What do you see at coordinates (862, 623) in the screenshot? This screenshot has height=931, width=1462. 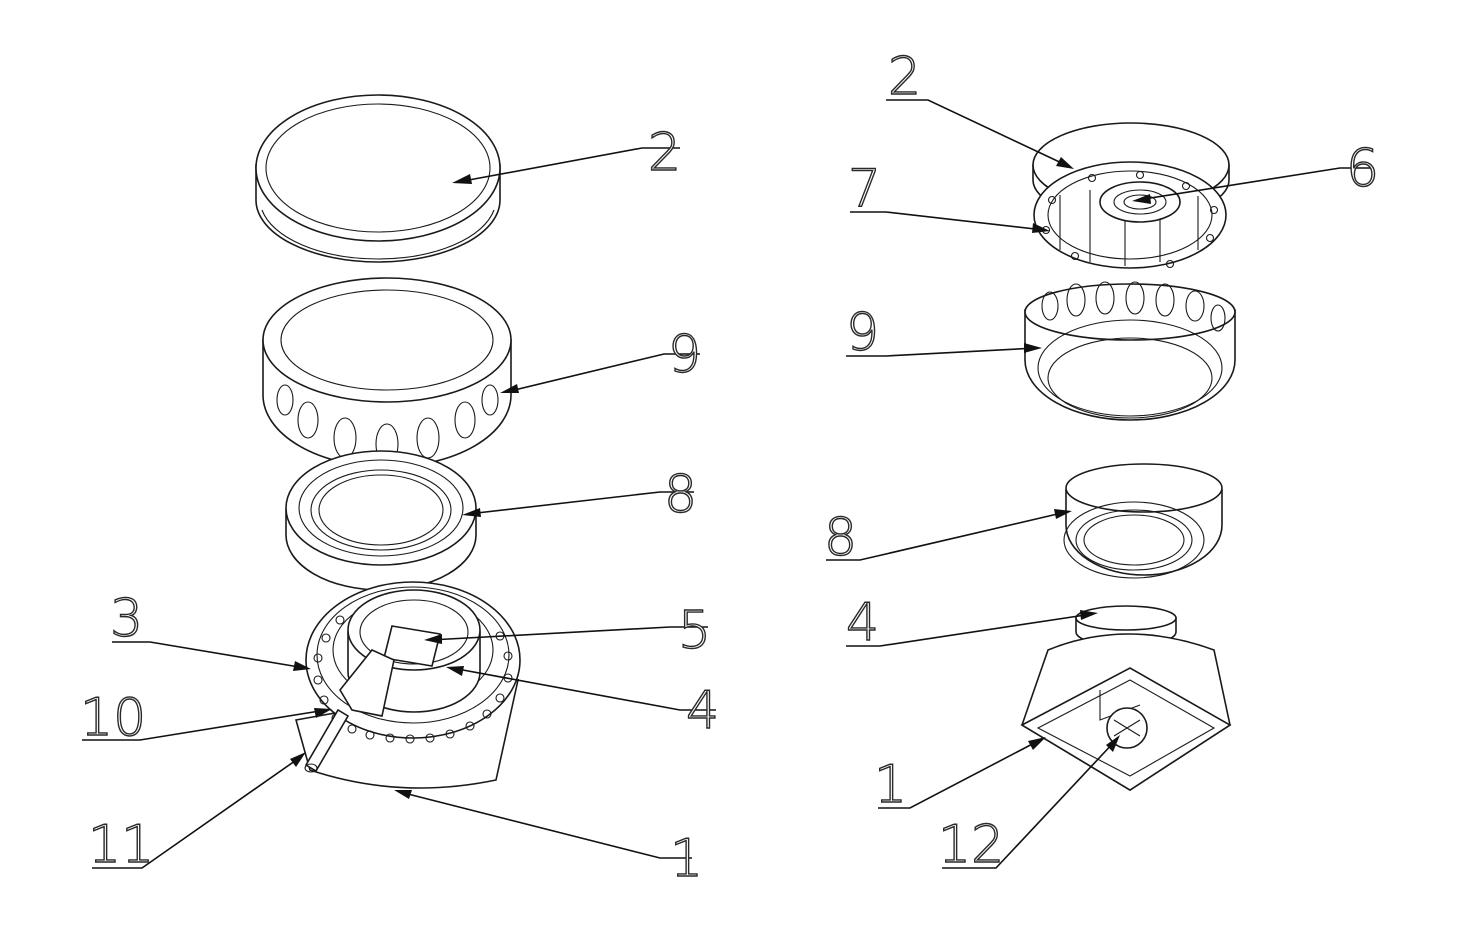 I see `callout-r-4: 4` at bounding box center [862, 623].